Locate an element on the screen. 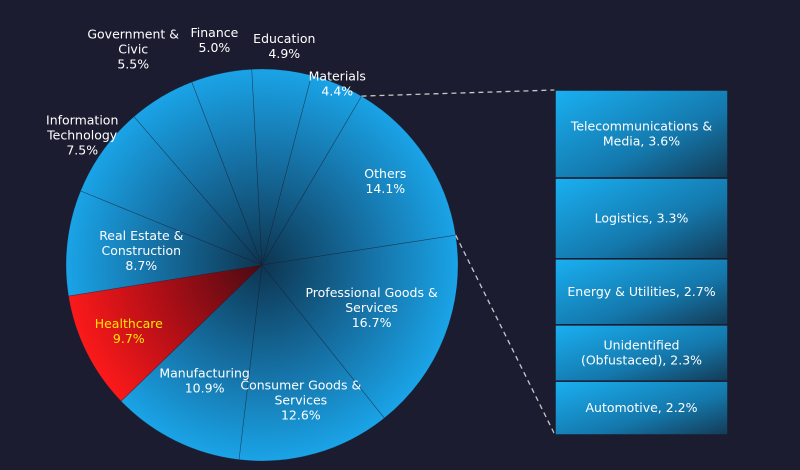 The height and width of the screenshot is (470, 800). slice-label-consumer-goods-services: Consumer Goods & Services 12.6% is located at coordinates (300, 400).